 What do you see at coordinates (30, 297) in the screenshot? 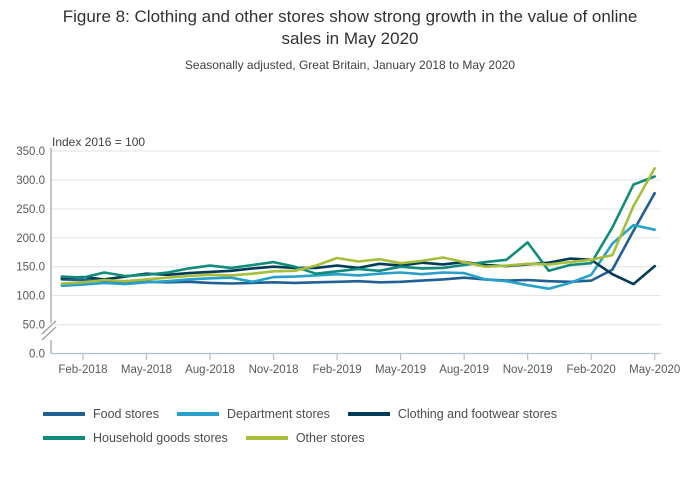
I see `y-axis-label: 100.0` at bounding box center [30, 297].